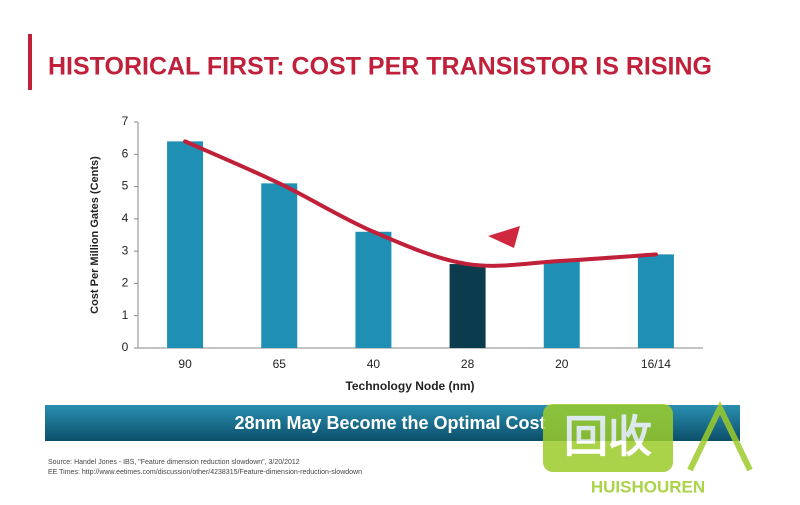 Image resolution: width=800 pixels, height=505 pixels. Describe the element at coordinates (656, 364) in the screenshot. I see `x-tick-label: 16/14` at that location.